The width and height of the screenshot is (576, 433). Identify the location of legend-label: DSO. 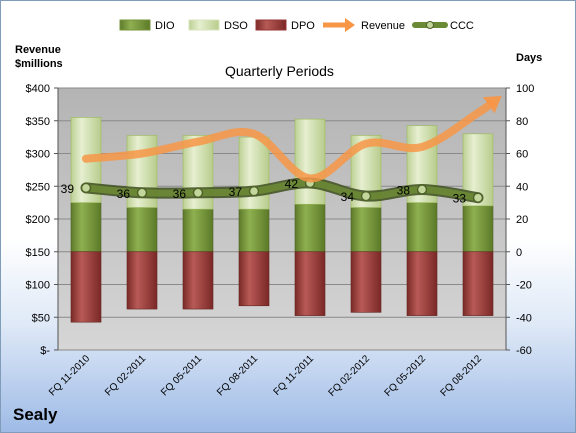
(236, 26).